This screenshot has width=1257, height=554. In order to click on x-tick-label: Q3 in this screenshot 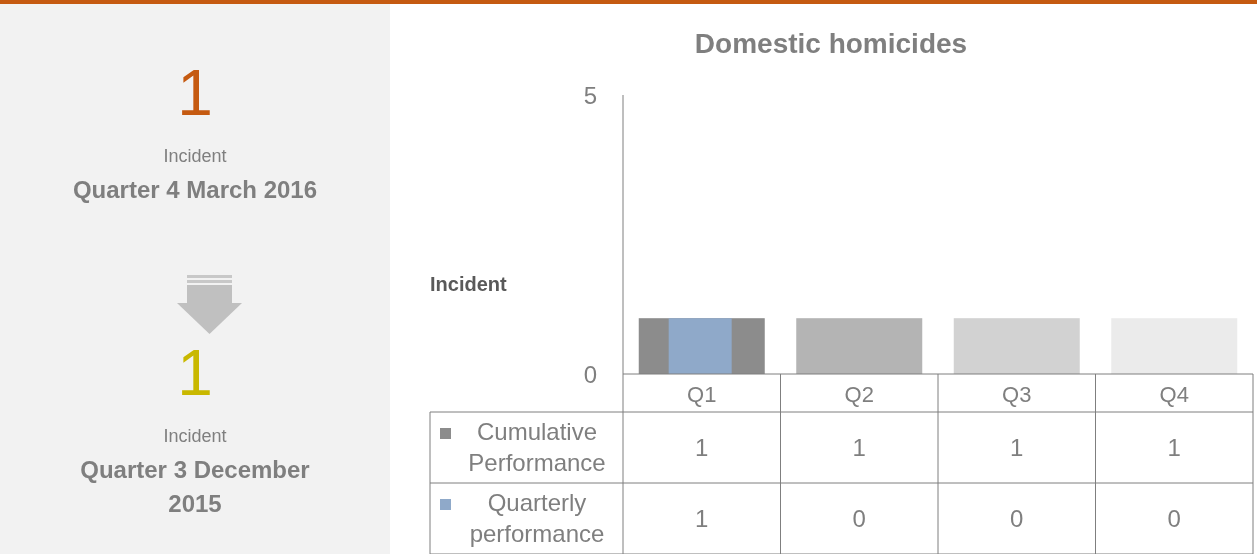, I will do `click(1017, 394)`.